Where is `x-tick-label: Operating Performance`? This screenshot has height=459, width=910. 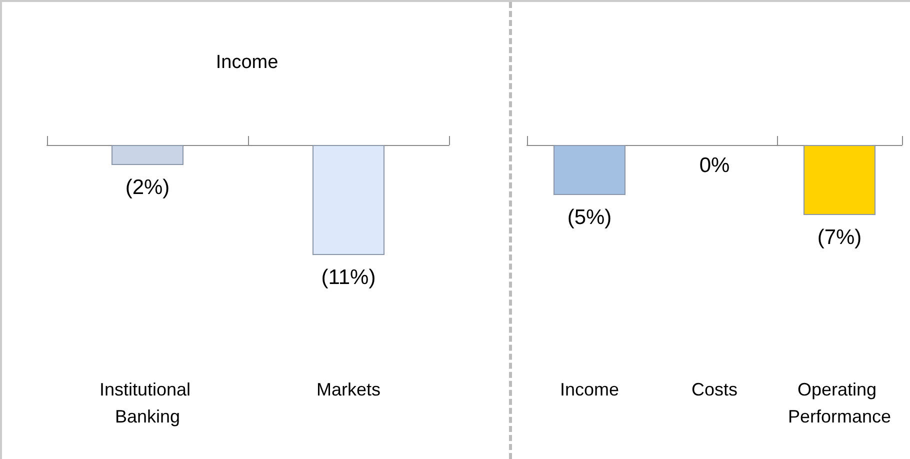
x-tick-label: Operating Performance is located at coordinates (840, 403).